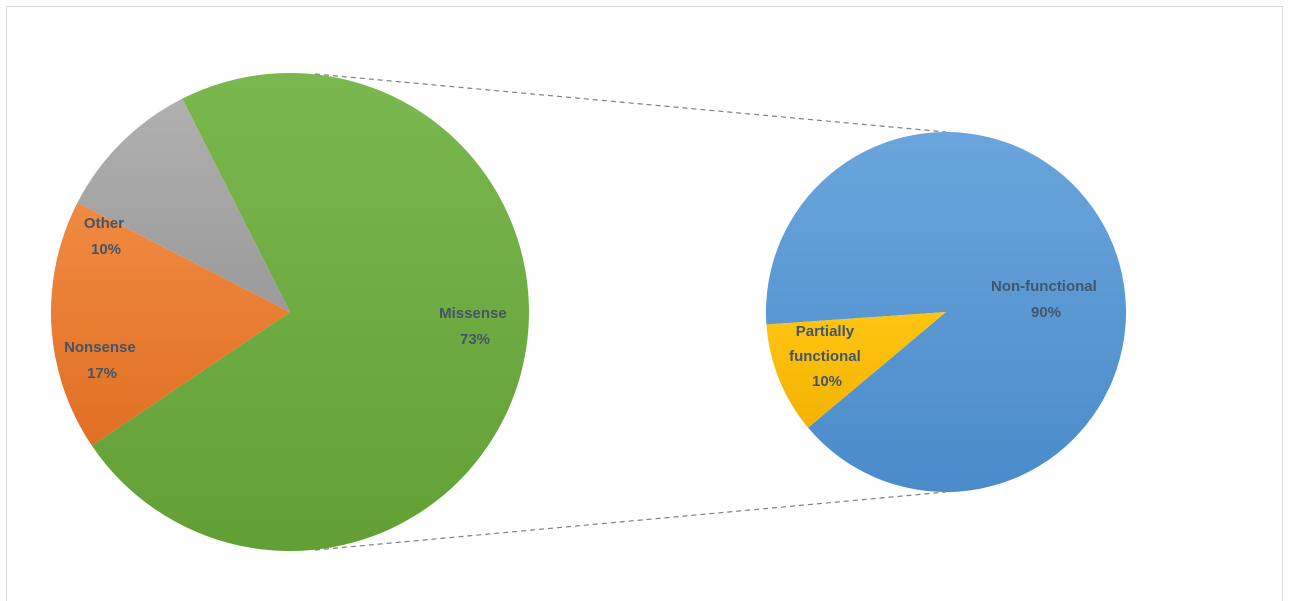 This screenshot has width=1289, height=601. What do you see at coordinates (475, 339) in the screenshot?
I see `label-missense-value: 73%` at bounding box center [475, 339].